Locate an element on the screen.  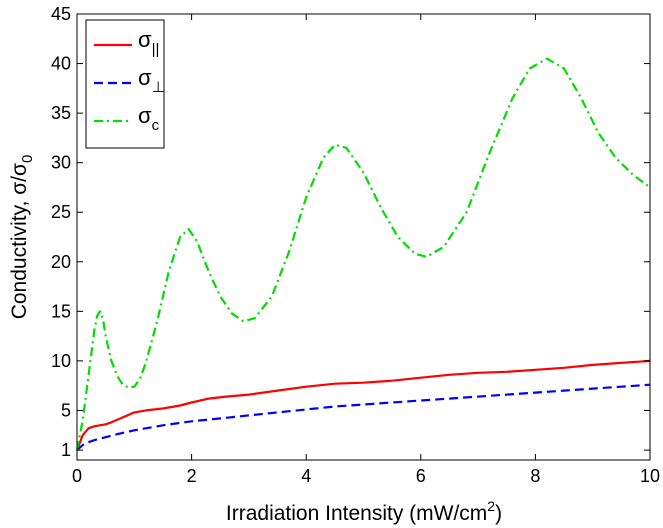
x-tick-label: 2 is located at coordinates (192, 476).